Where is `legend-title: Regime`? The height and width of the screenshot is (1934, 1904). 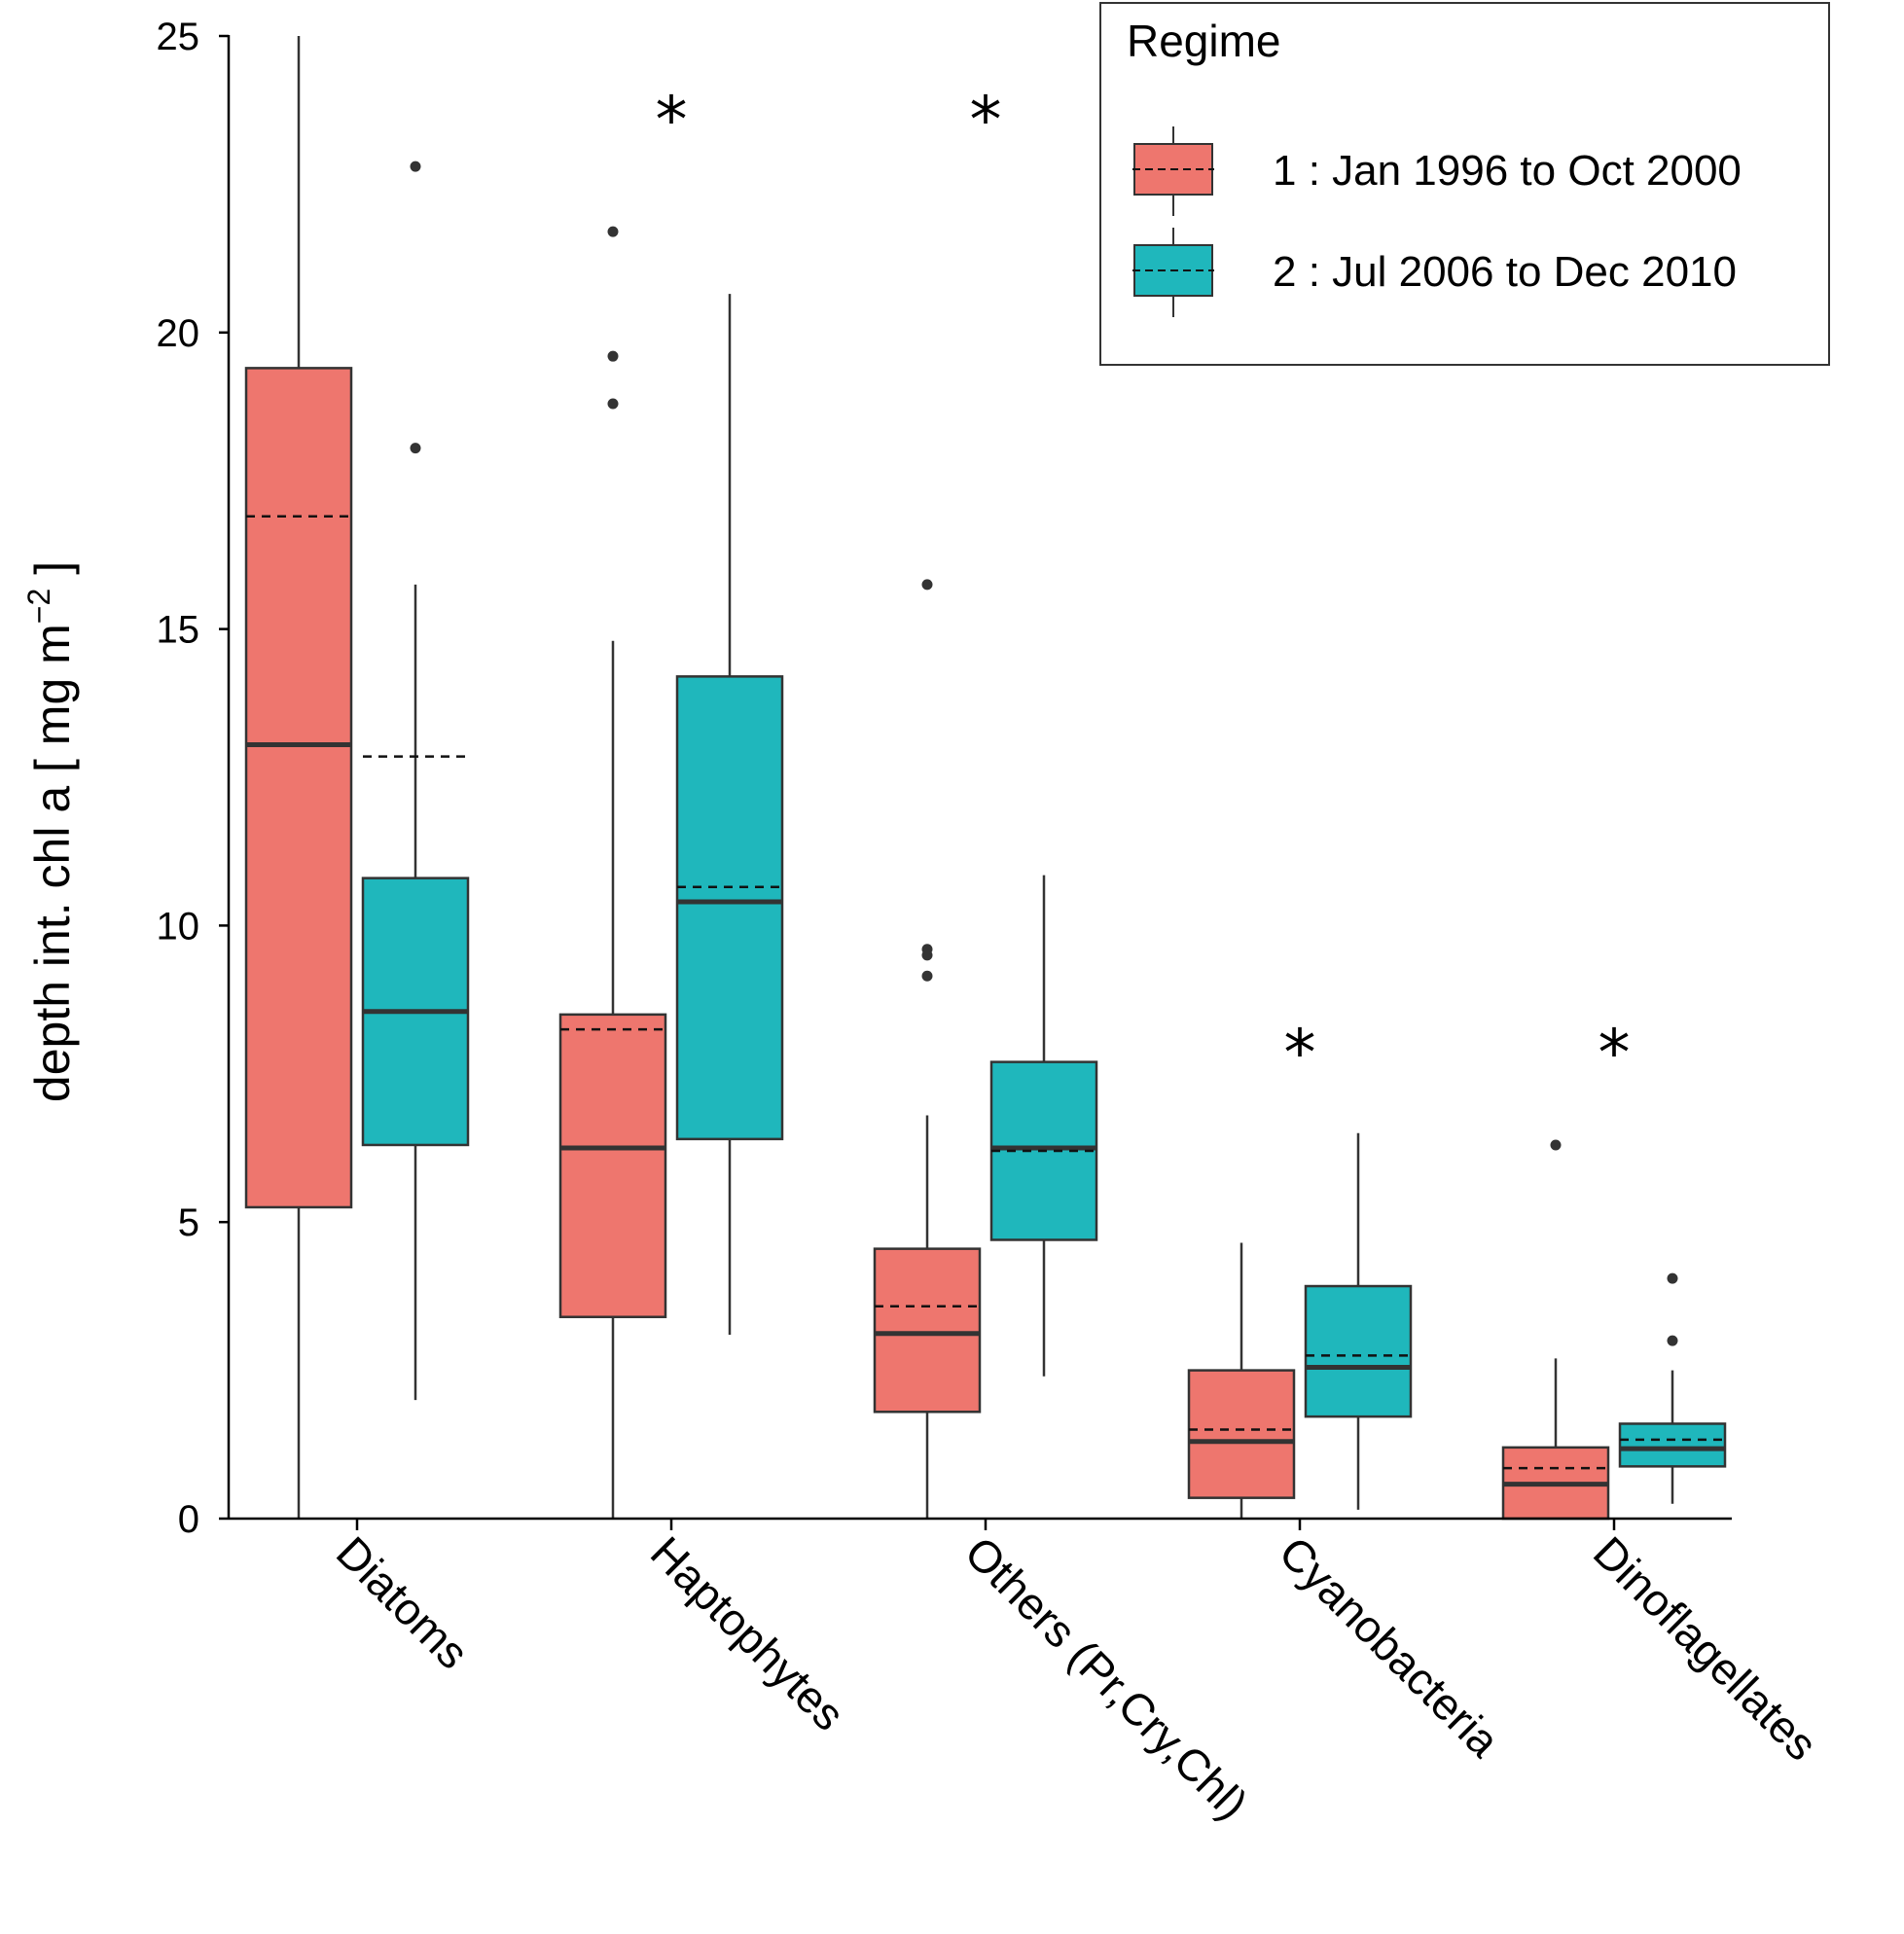
legend-title: Regime is located at coordinates (1204, 41).